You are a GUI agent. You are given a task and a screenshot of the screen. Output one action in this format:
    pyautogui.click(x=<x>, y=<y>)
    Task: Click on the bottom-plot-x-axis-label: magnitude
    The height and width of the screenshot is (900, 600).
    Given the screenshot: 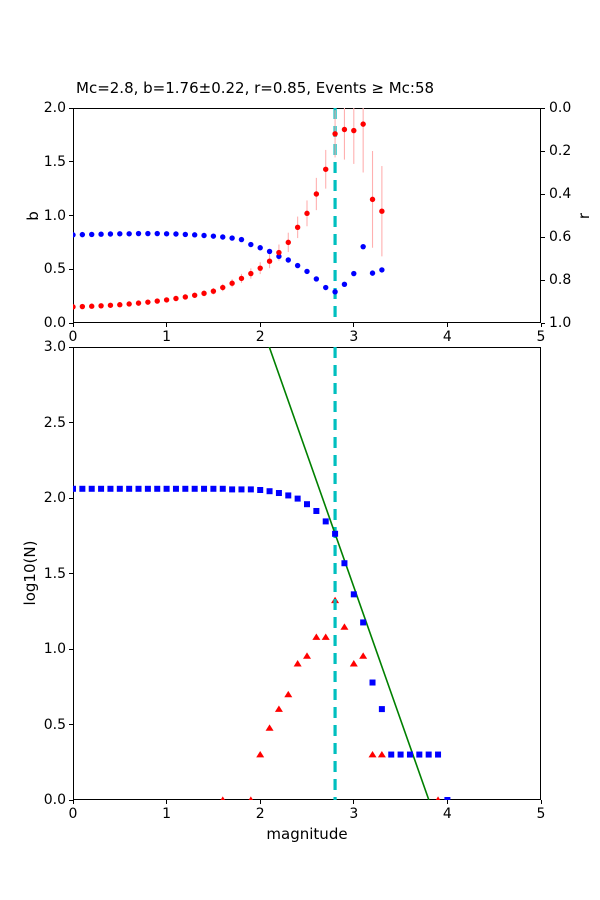 What is the action you would take?
    pyautogui.click(x=307, y=834)
    